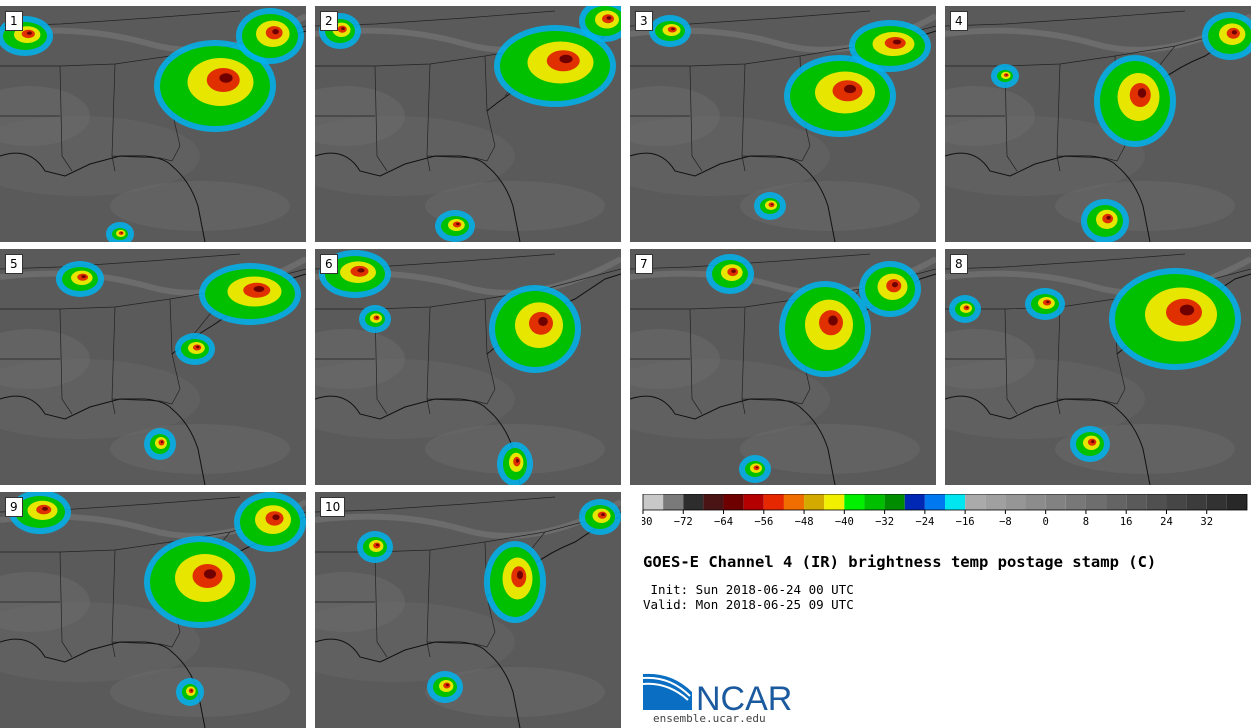  What do you see at coordinates (959, 21) in the screenshot?
I see `panel-number: 4` at bounding box center [959, 21].